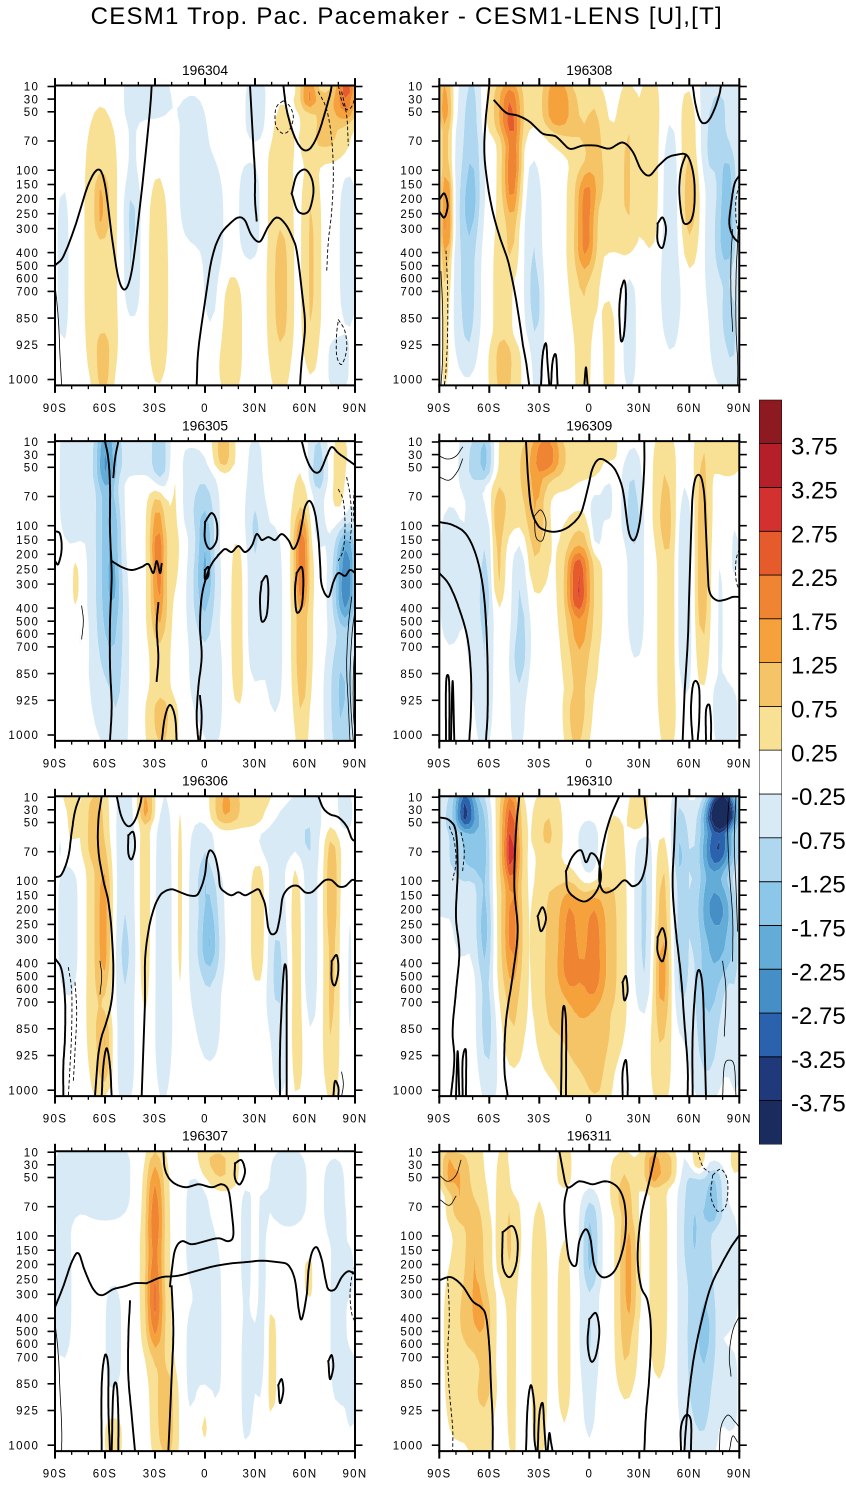 The height and width of the screenshot is (1489, 846). Describe the element at coordinates (818, 1016) in the screenshot. I see `svg-text: -2.75` at that location.